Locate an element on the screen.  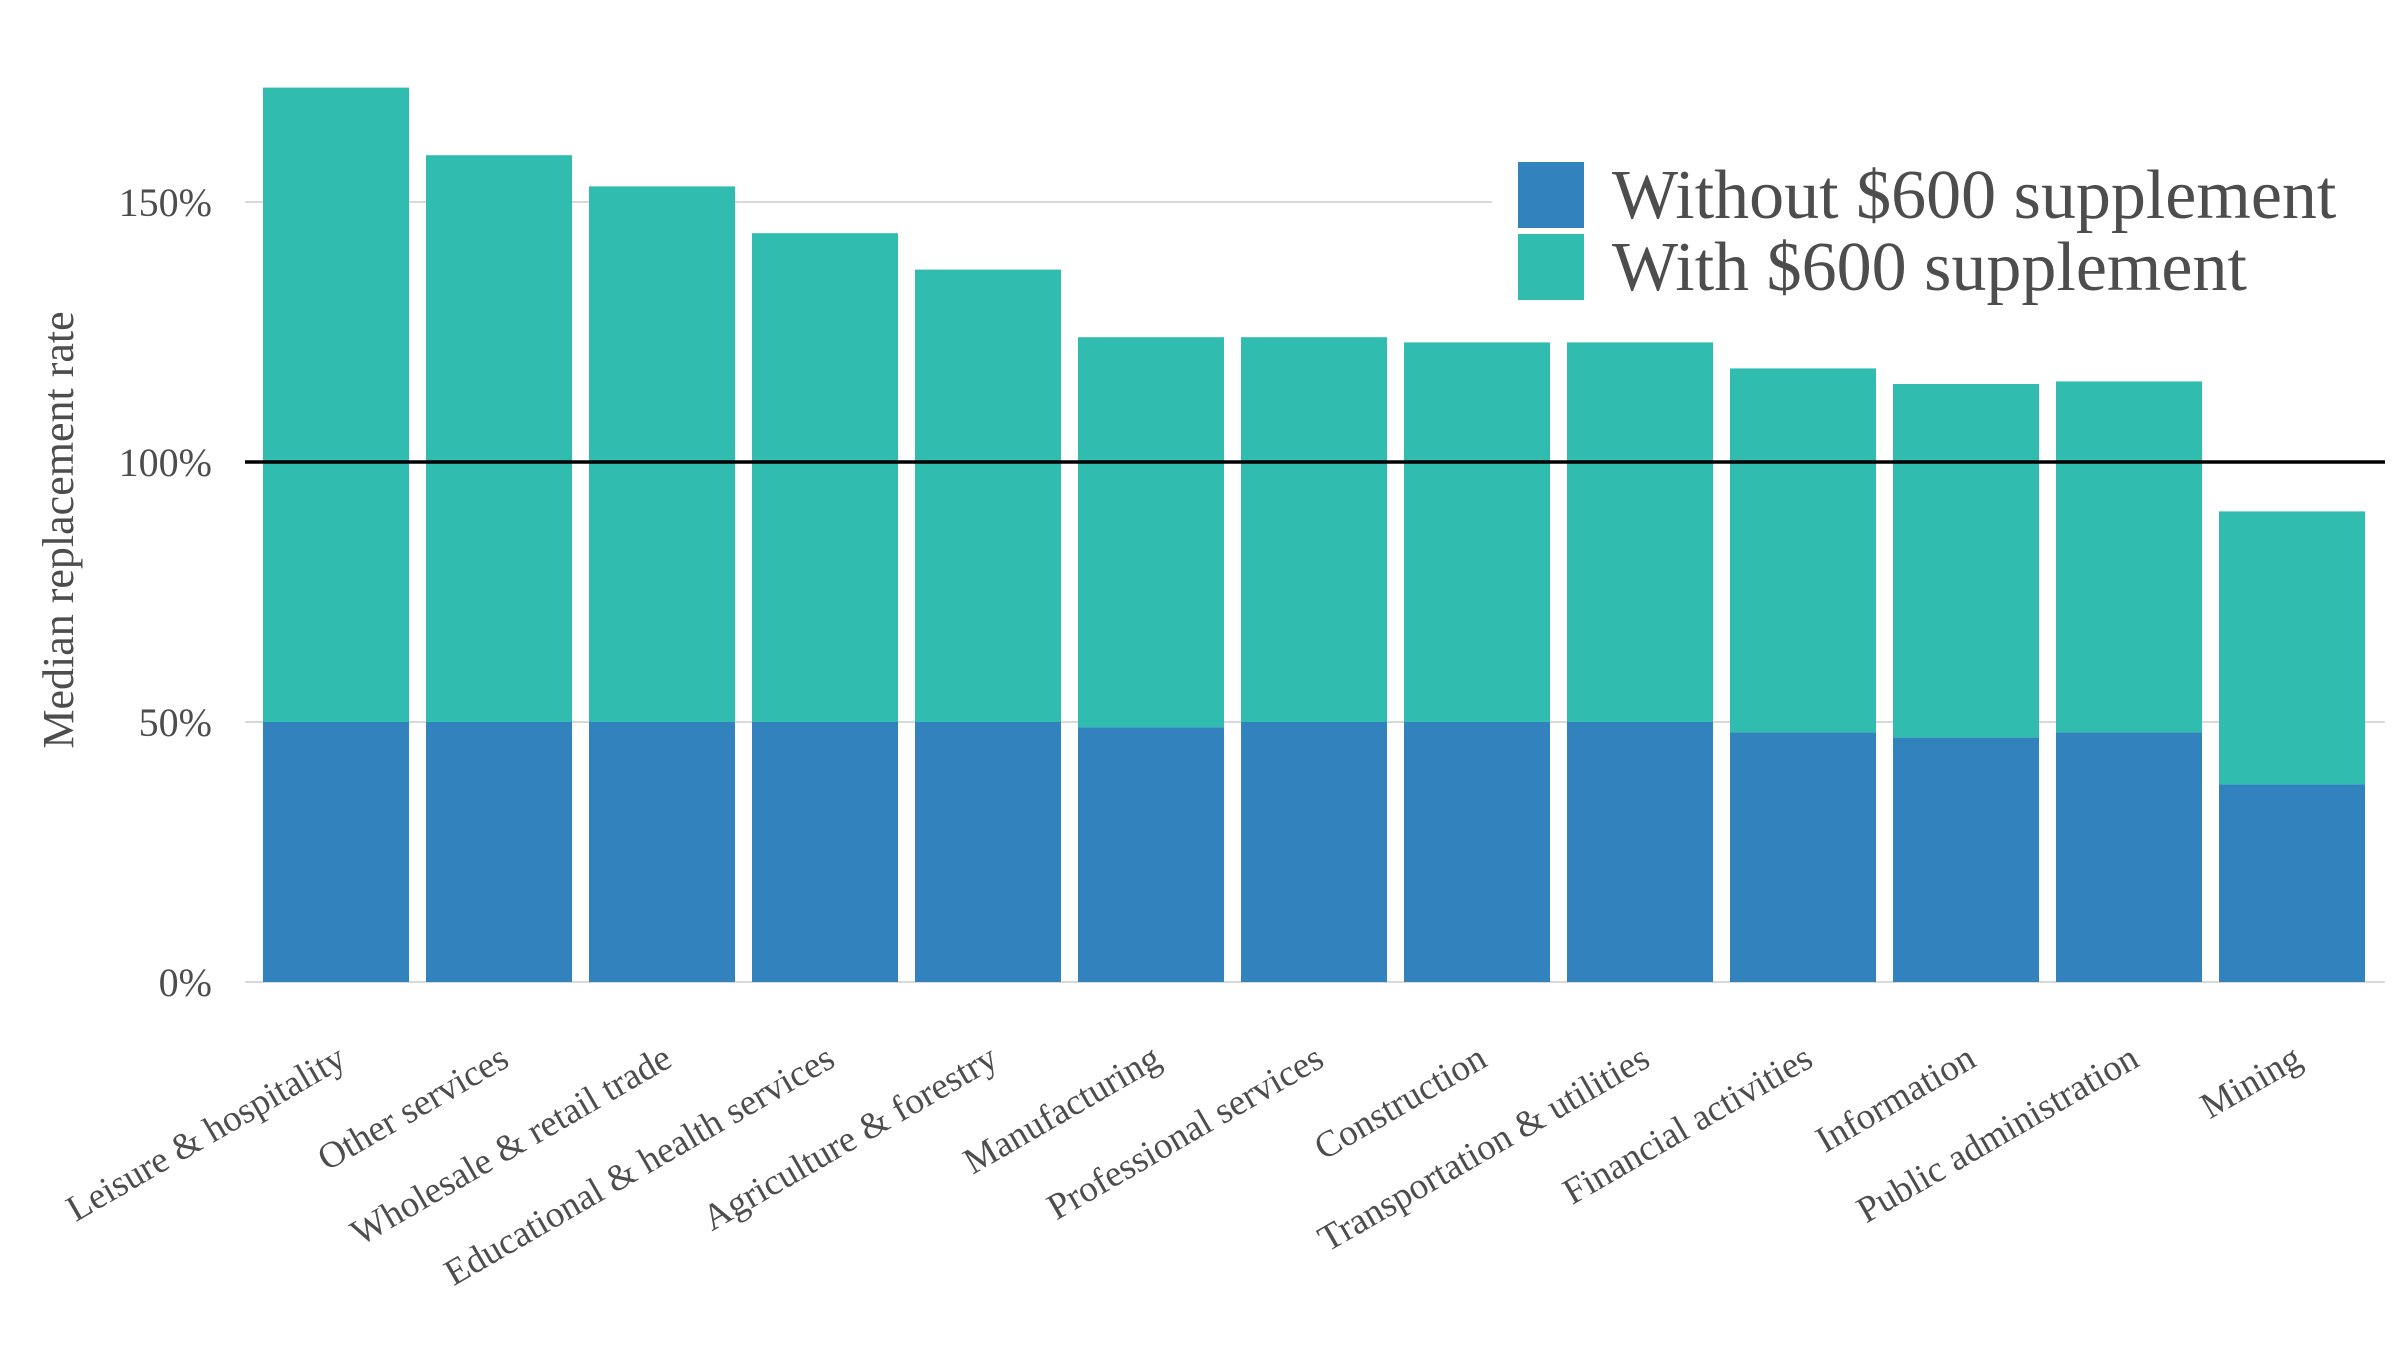
x-tick-label: Leisure & hospitality is located at coordinates (206, 1133).